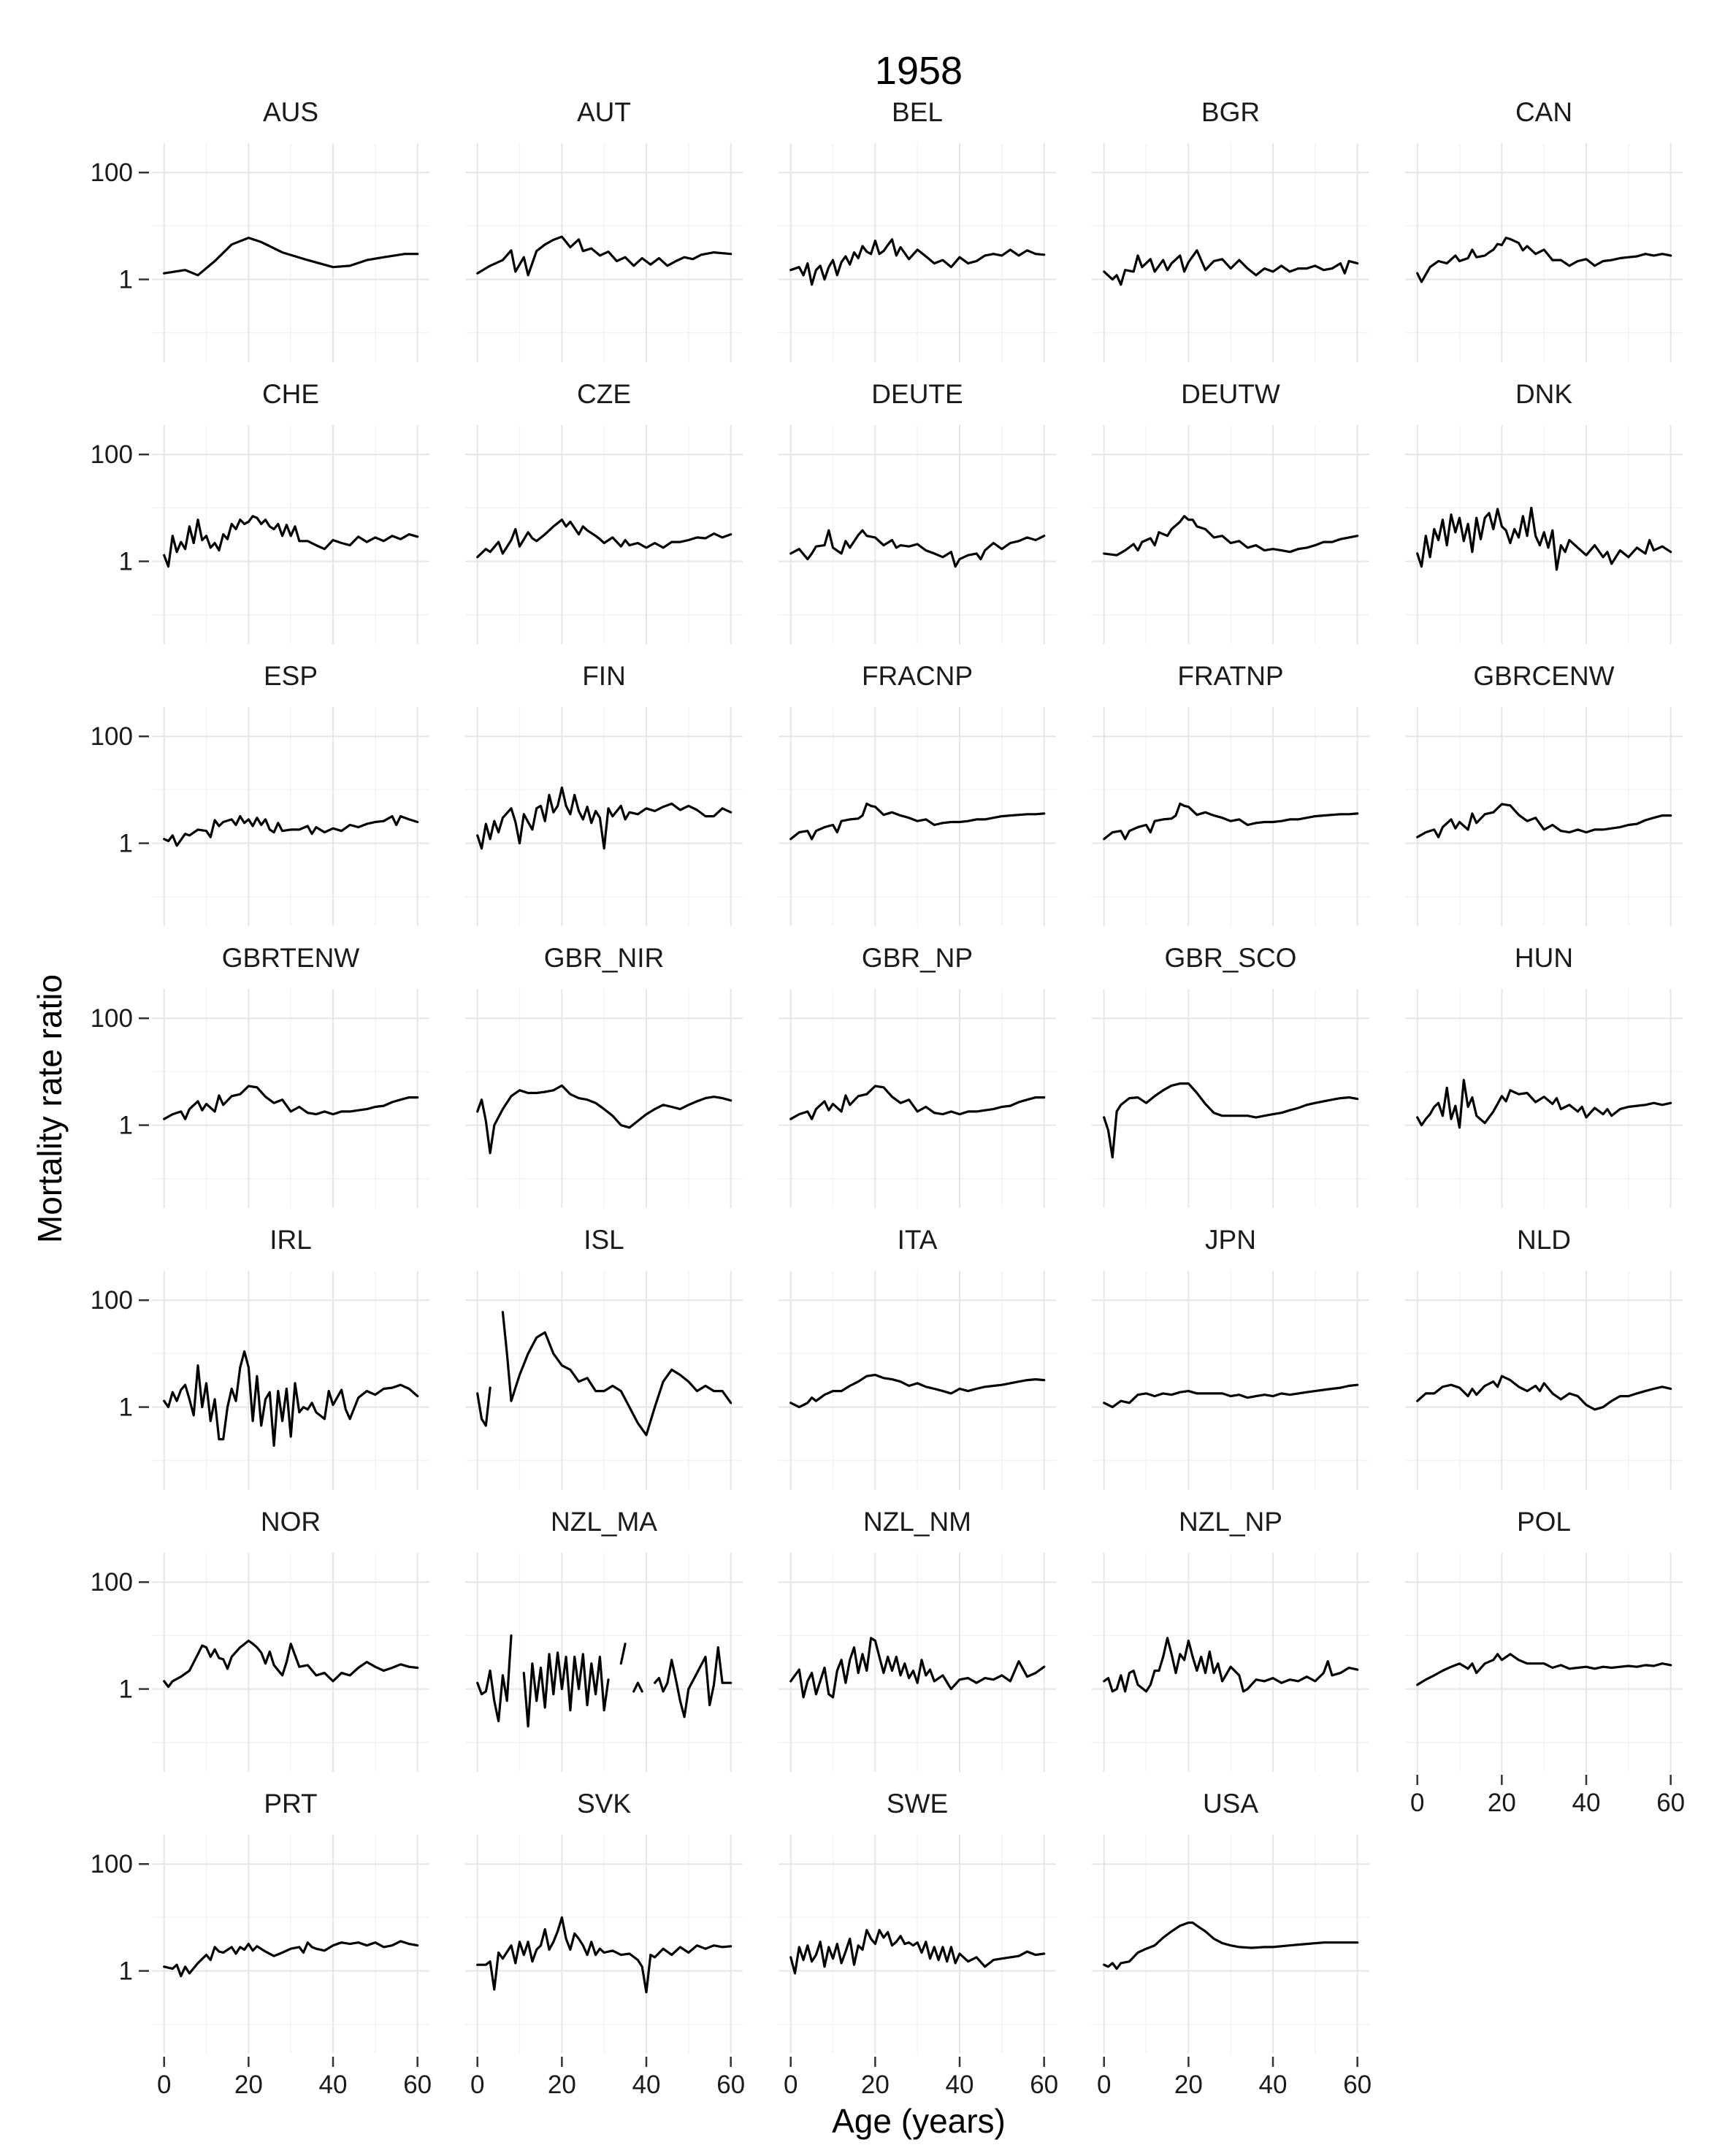  Describe the element at coordinates (917, 1804) in the screenshot. I see `panel-title: SWE` at that location.